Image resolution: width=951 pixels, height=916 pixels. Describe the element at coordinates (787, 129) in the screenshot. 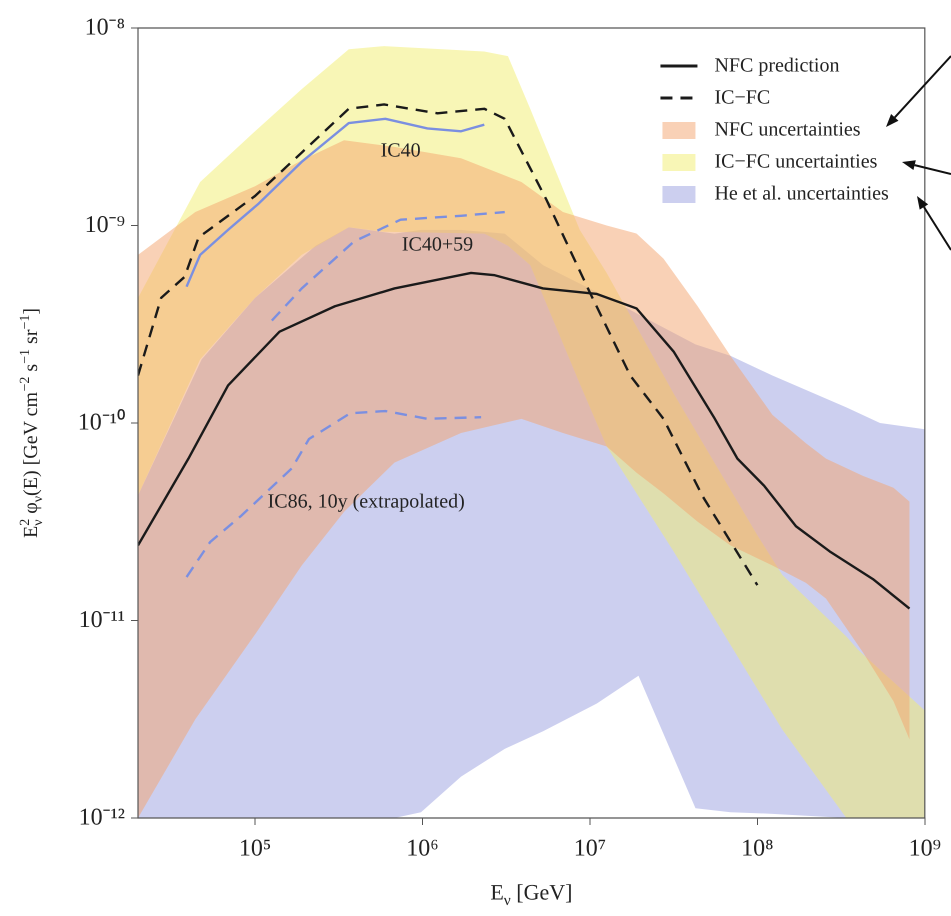

I see `legend-label: NFC uncertainties` at that location.